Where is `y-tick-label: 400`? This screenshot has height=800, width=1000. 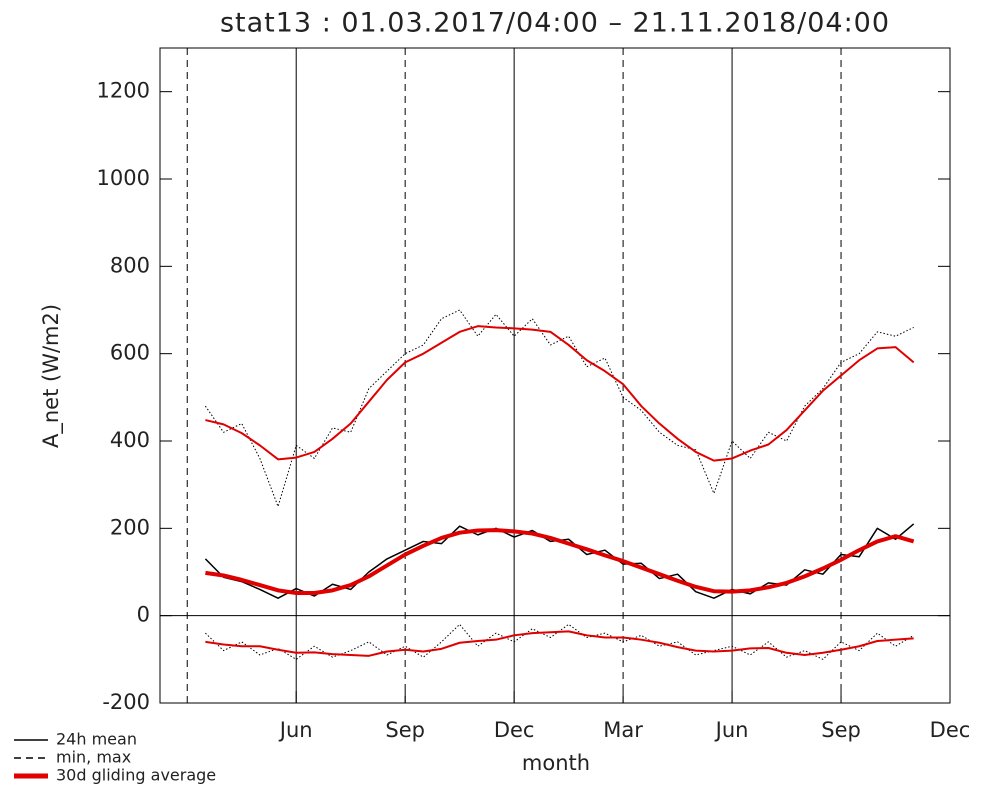
y-tick-label: 400 is located at coordinates (130, 440).